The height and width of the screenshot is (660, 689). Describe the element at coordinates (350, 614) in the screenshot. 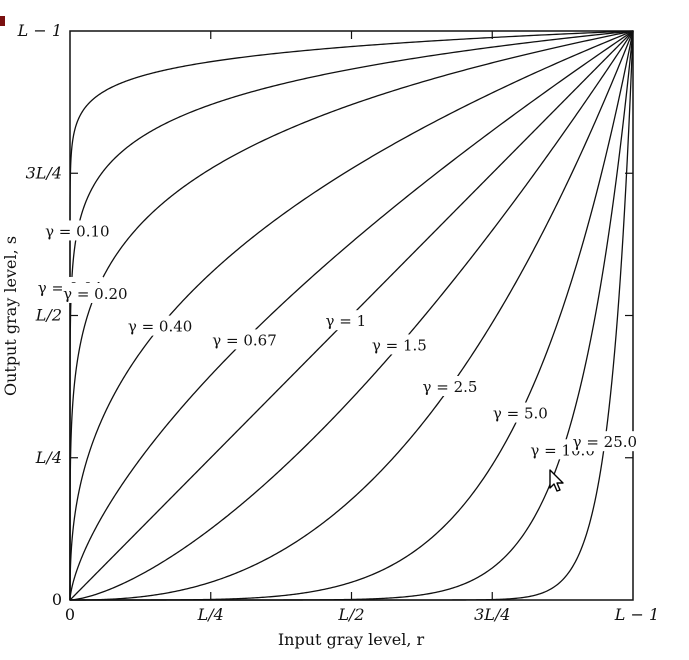

I see `x-tick-label: L/2` at that location.